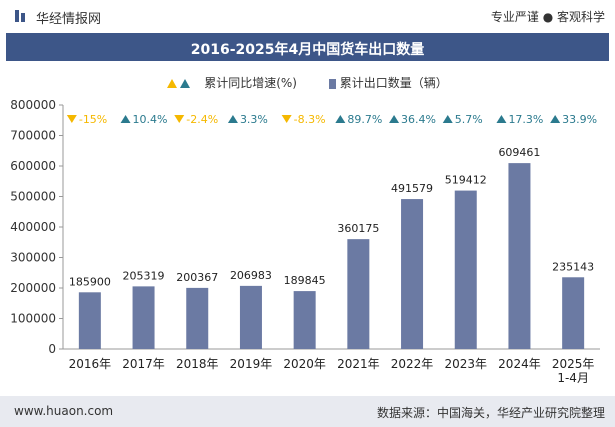 This screenshot has height=427, width=615. I want to click on y-tick-label: 200000, so click(33, 288).